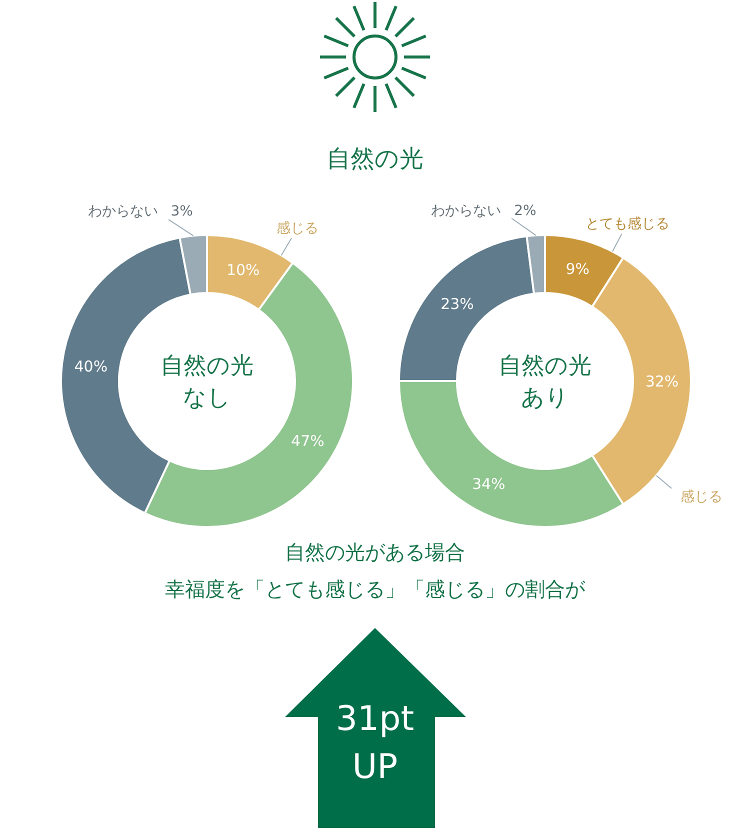 The height and width of the screenshot is (829, 750). I want to click on text: なし, so click(207, 398).